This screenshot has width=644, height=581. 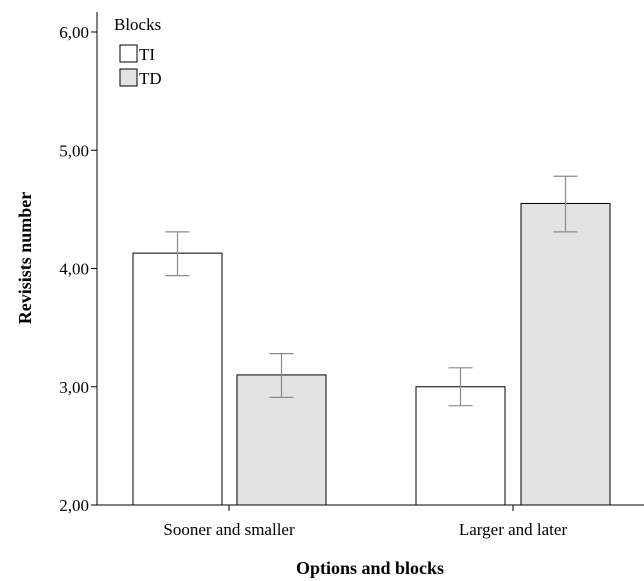 What do you see at coordinates (74, 150) in the screenshot?
I see `y-tick-label: 5,00` at bounding box center [74, 150].